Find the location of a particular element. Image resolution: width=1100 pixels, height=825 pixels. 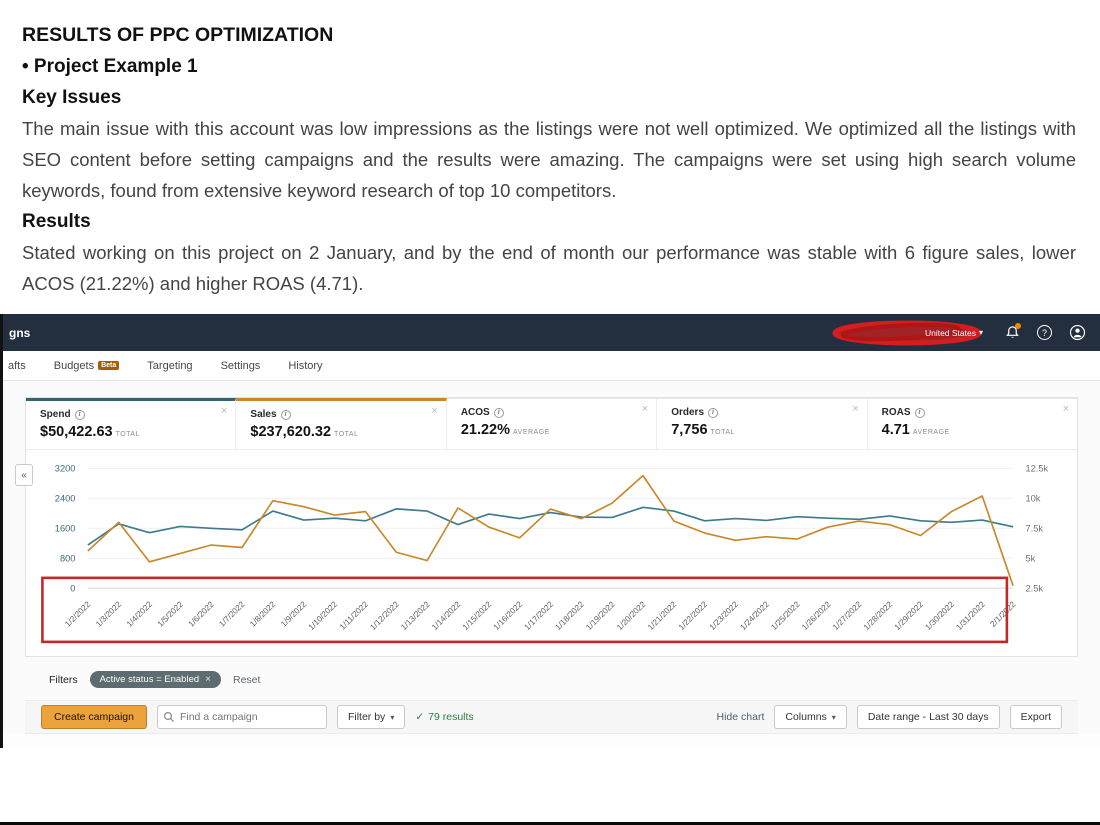

svg-text: 1/25/2022 is located at coordinates (785, 615).